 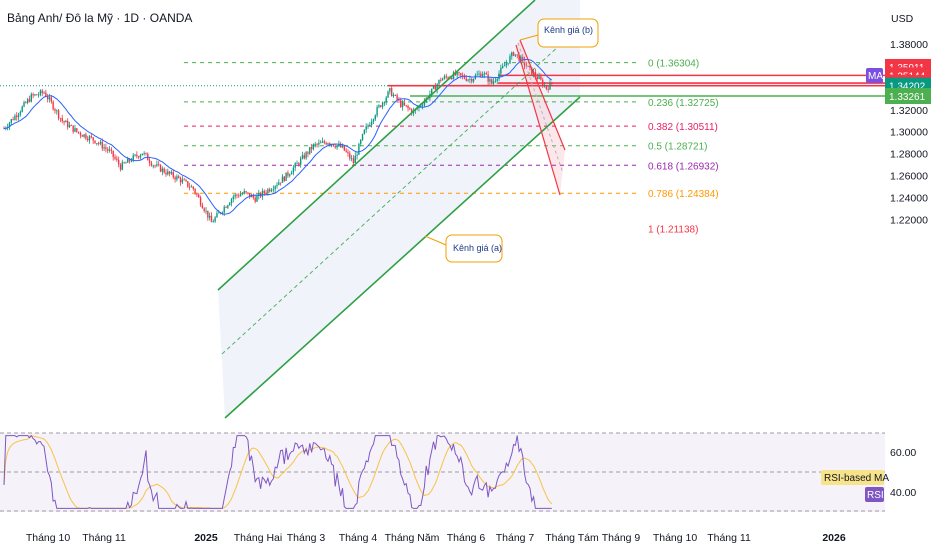 What do you see at coordinates (540, 117) in the screenshot?
I see `channel-b` at bounding box center [540, 117].